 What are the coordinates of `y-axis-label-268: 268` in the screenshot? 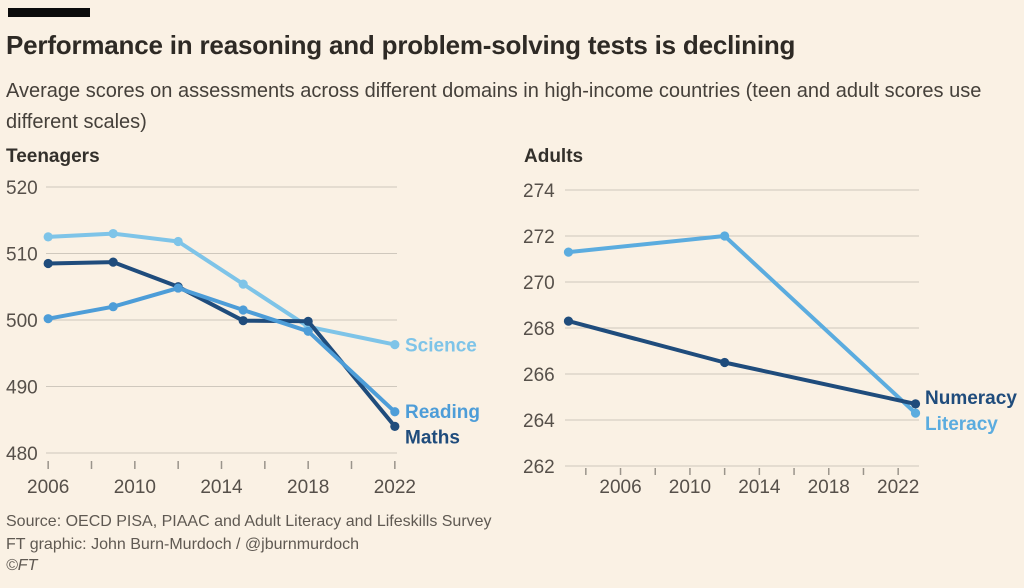 It's located at (539, 329).